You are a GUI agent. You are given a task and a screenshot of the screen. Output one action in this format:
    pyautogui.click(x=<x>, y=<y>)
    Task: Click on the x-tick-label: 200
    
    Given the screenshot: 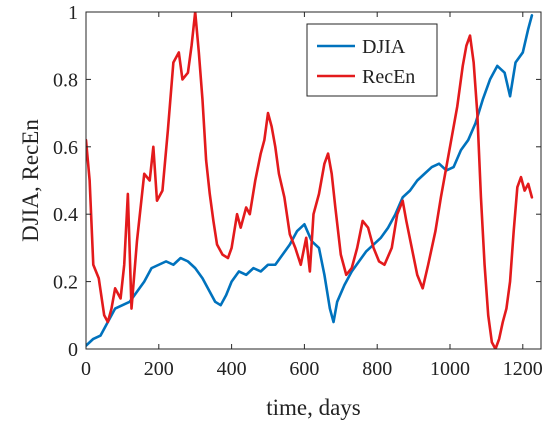 What is the action you would take?
    pyautogui.click(x=159, y=369)
    